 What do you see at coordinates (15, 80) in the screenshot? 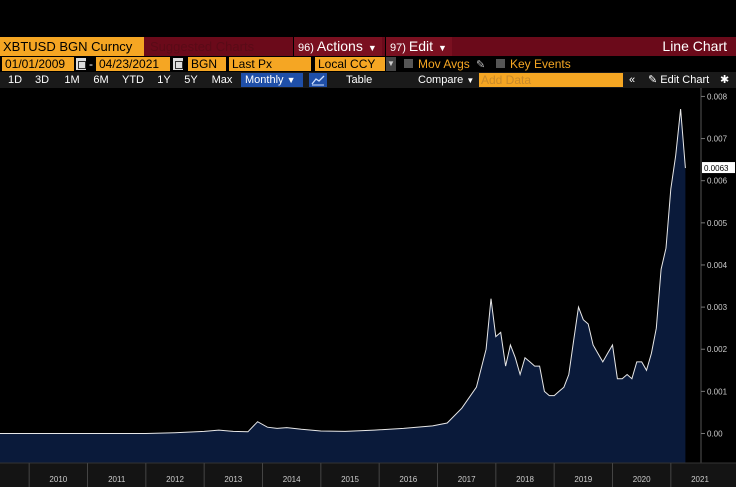
I see `period-1d: 1D` at bounding box center [15, 80].